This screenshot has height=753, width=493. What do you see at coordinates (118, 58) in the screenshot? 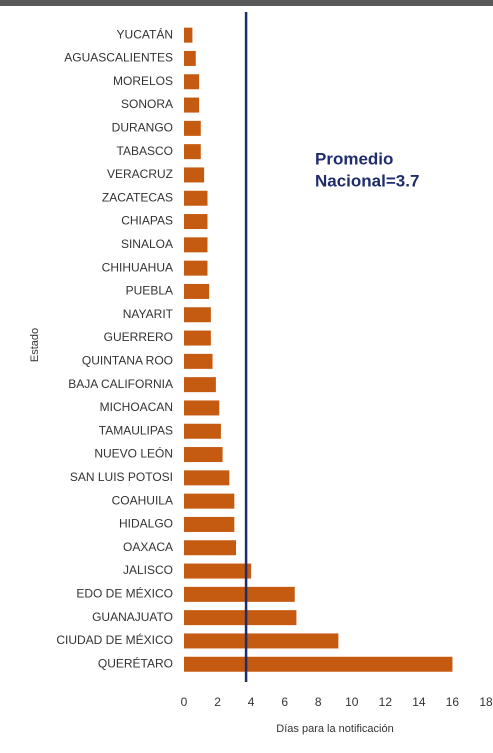
I see `y-tick-label: AGUASCALIENTES` at bounding box center [118, 58].